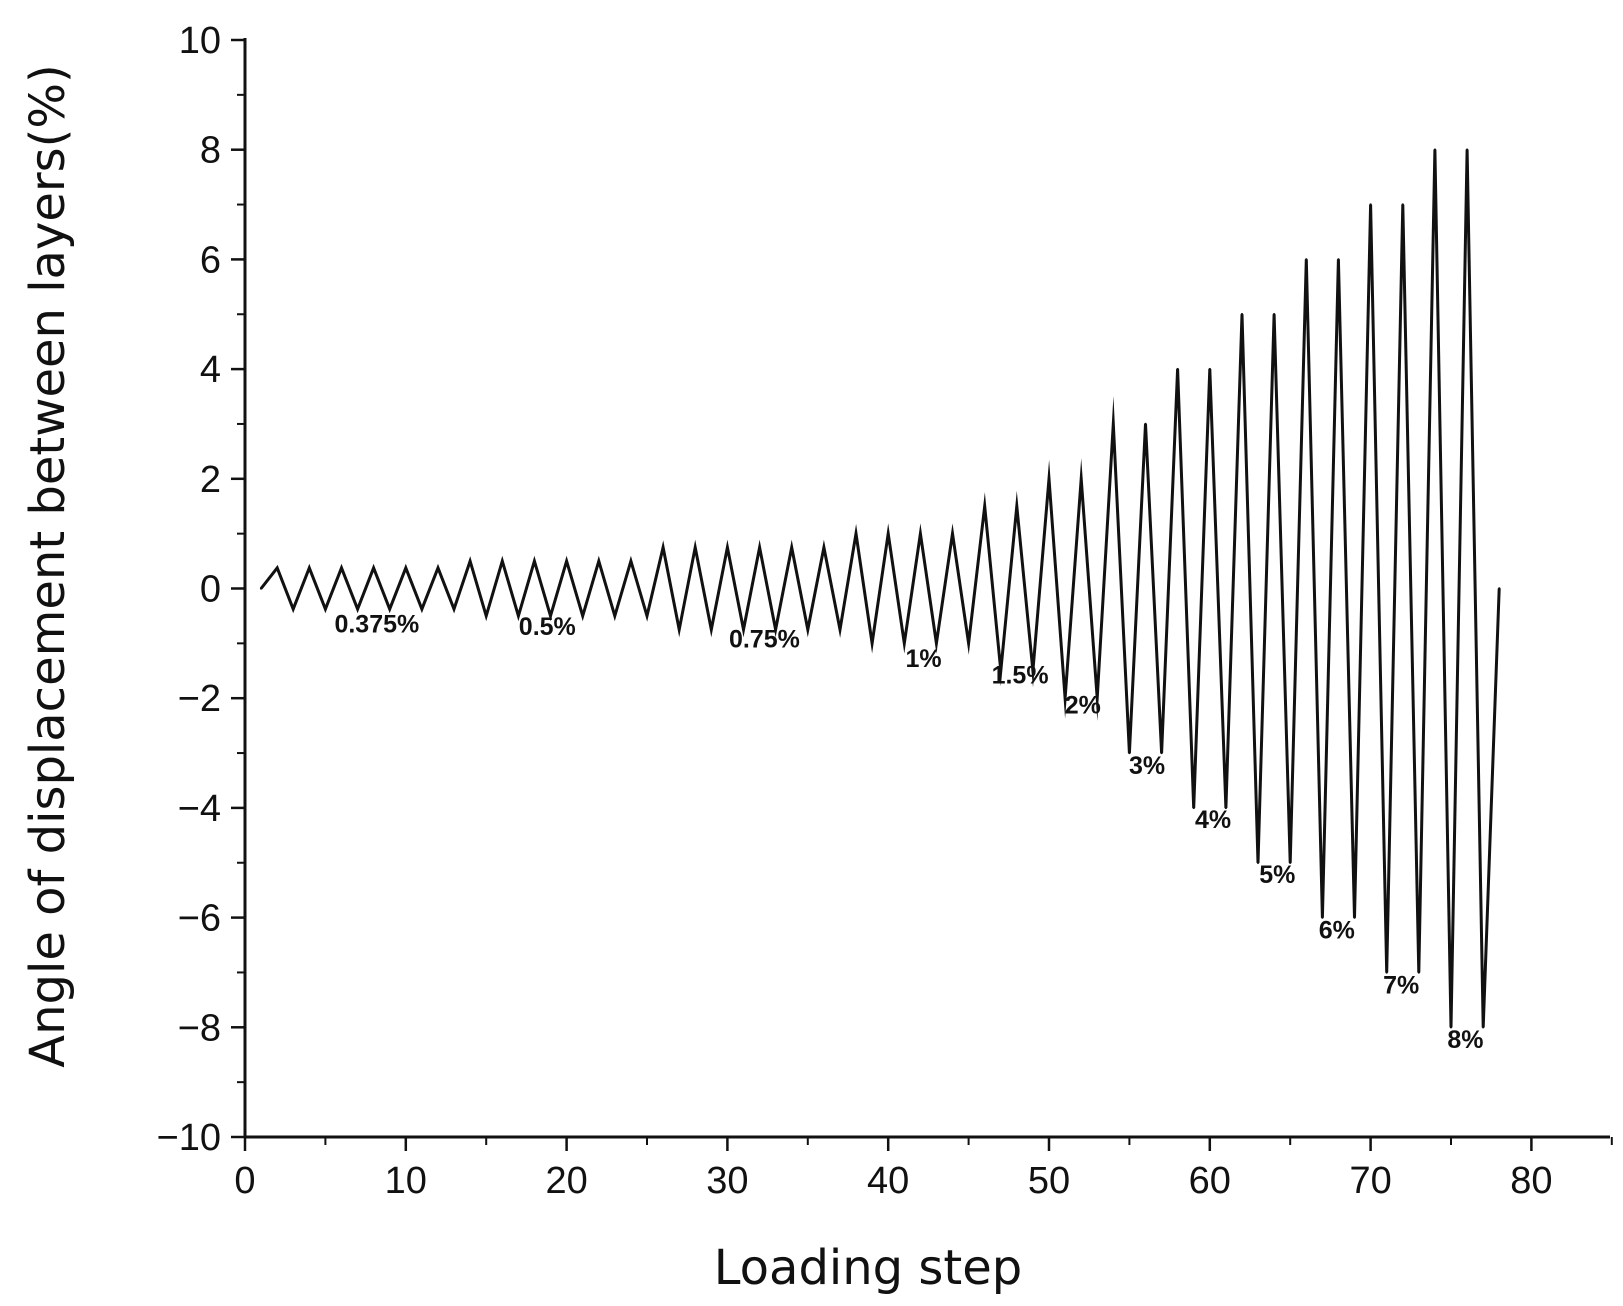 The width and height of the screenshot is (1623, 1306). I want to click on x-tick-label: 20, so click(566, 1181).